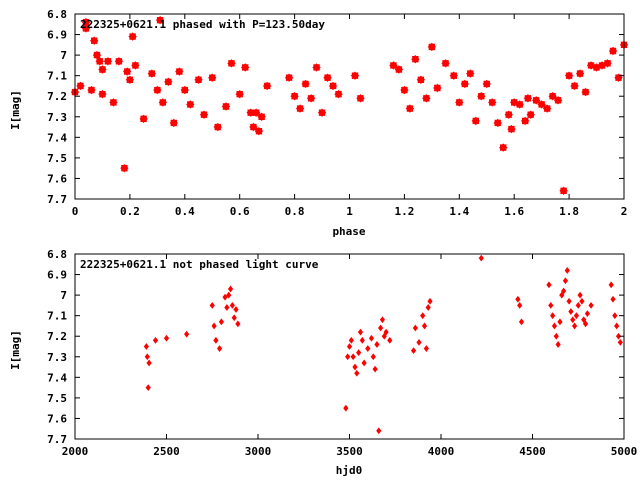 Image resolution: width=640 pixels, height=480 pixels. I want to click on phased-y-tick-label: 7.2, so click(57, 96).